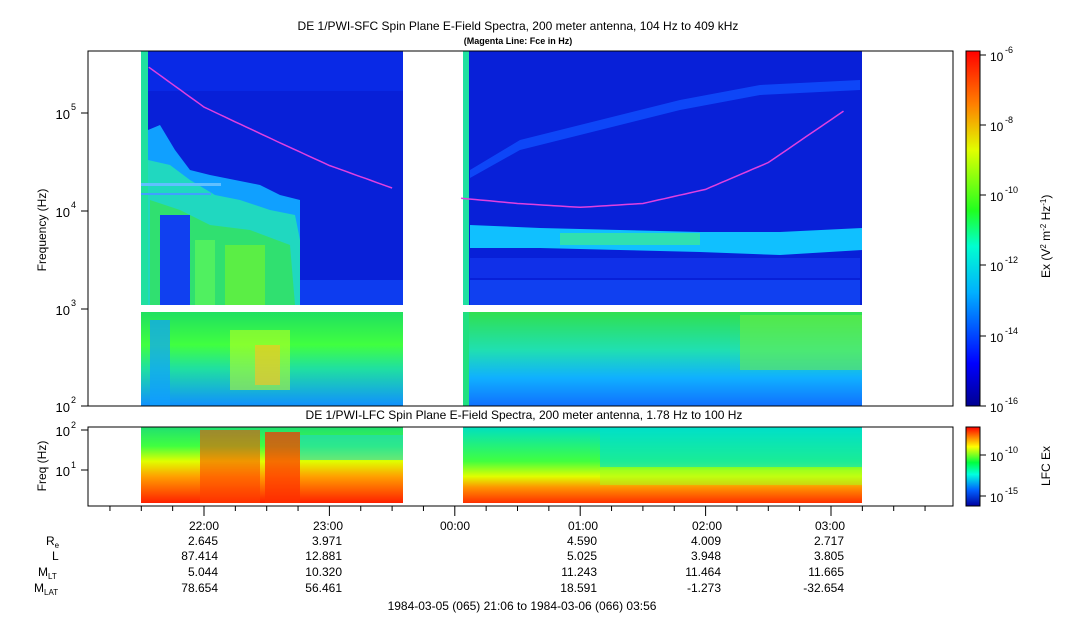  What do you see at coordinates (1043, 202) in the screenshot?
I see `cbar-label-sup3: -1` at bounding box center [1043, 202].